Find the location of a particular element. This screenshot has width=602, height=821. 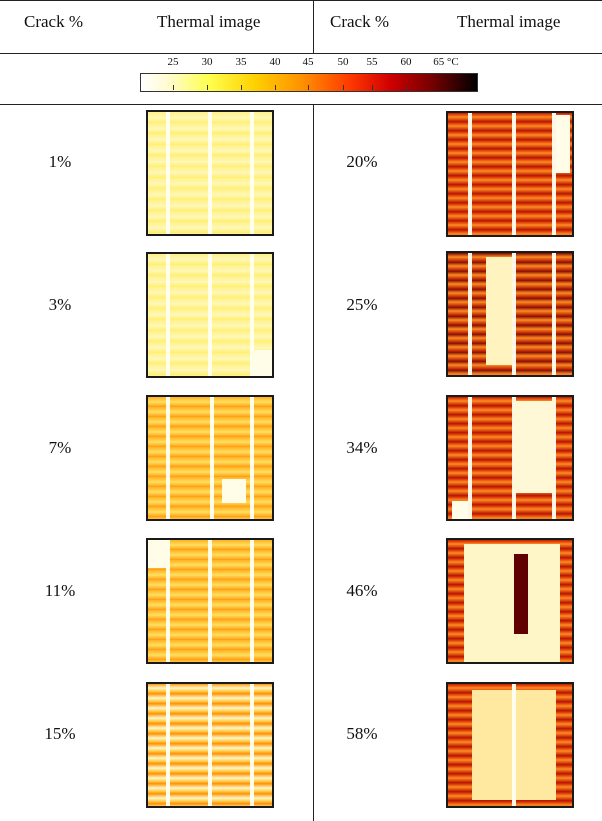

crack-percent-left: 15% is located at coordinates (60, 733).